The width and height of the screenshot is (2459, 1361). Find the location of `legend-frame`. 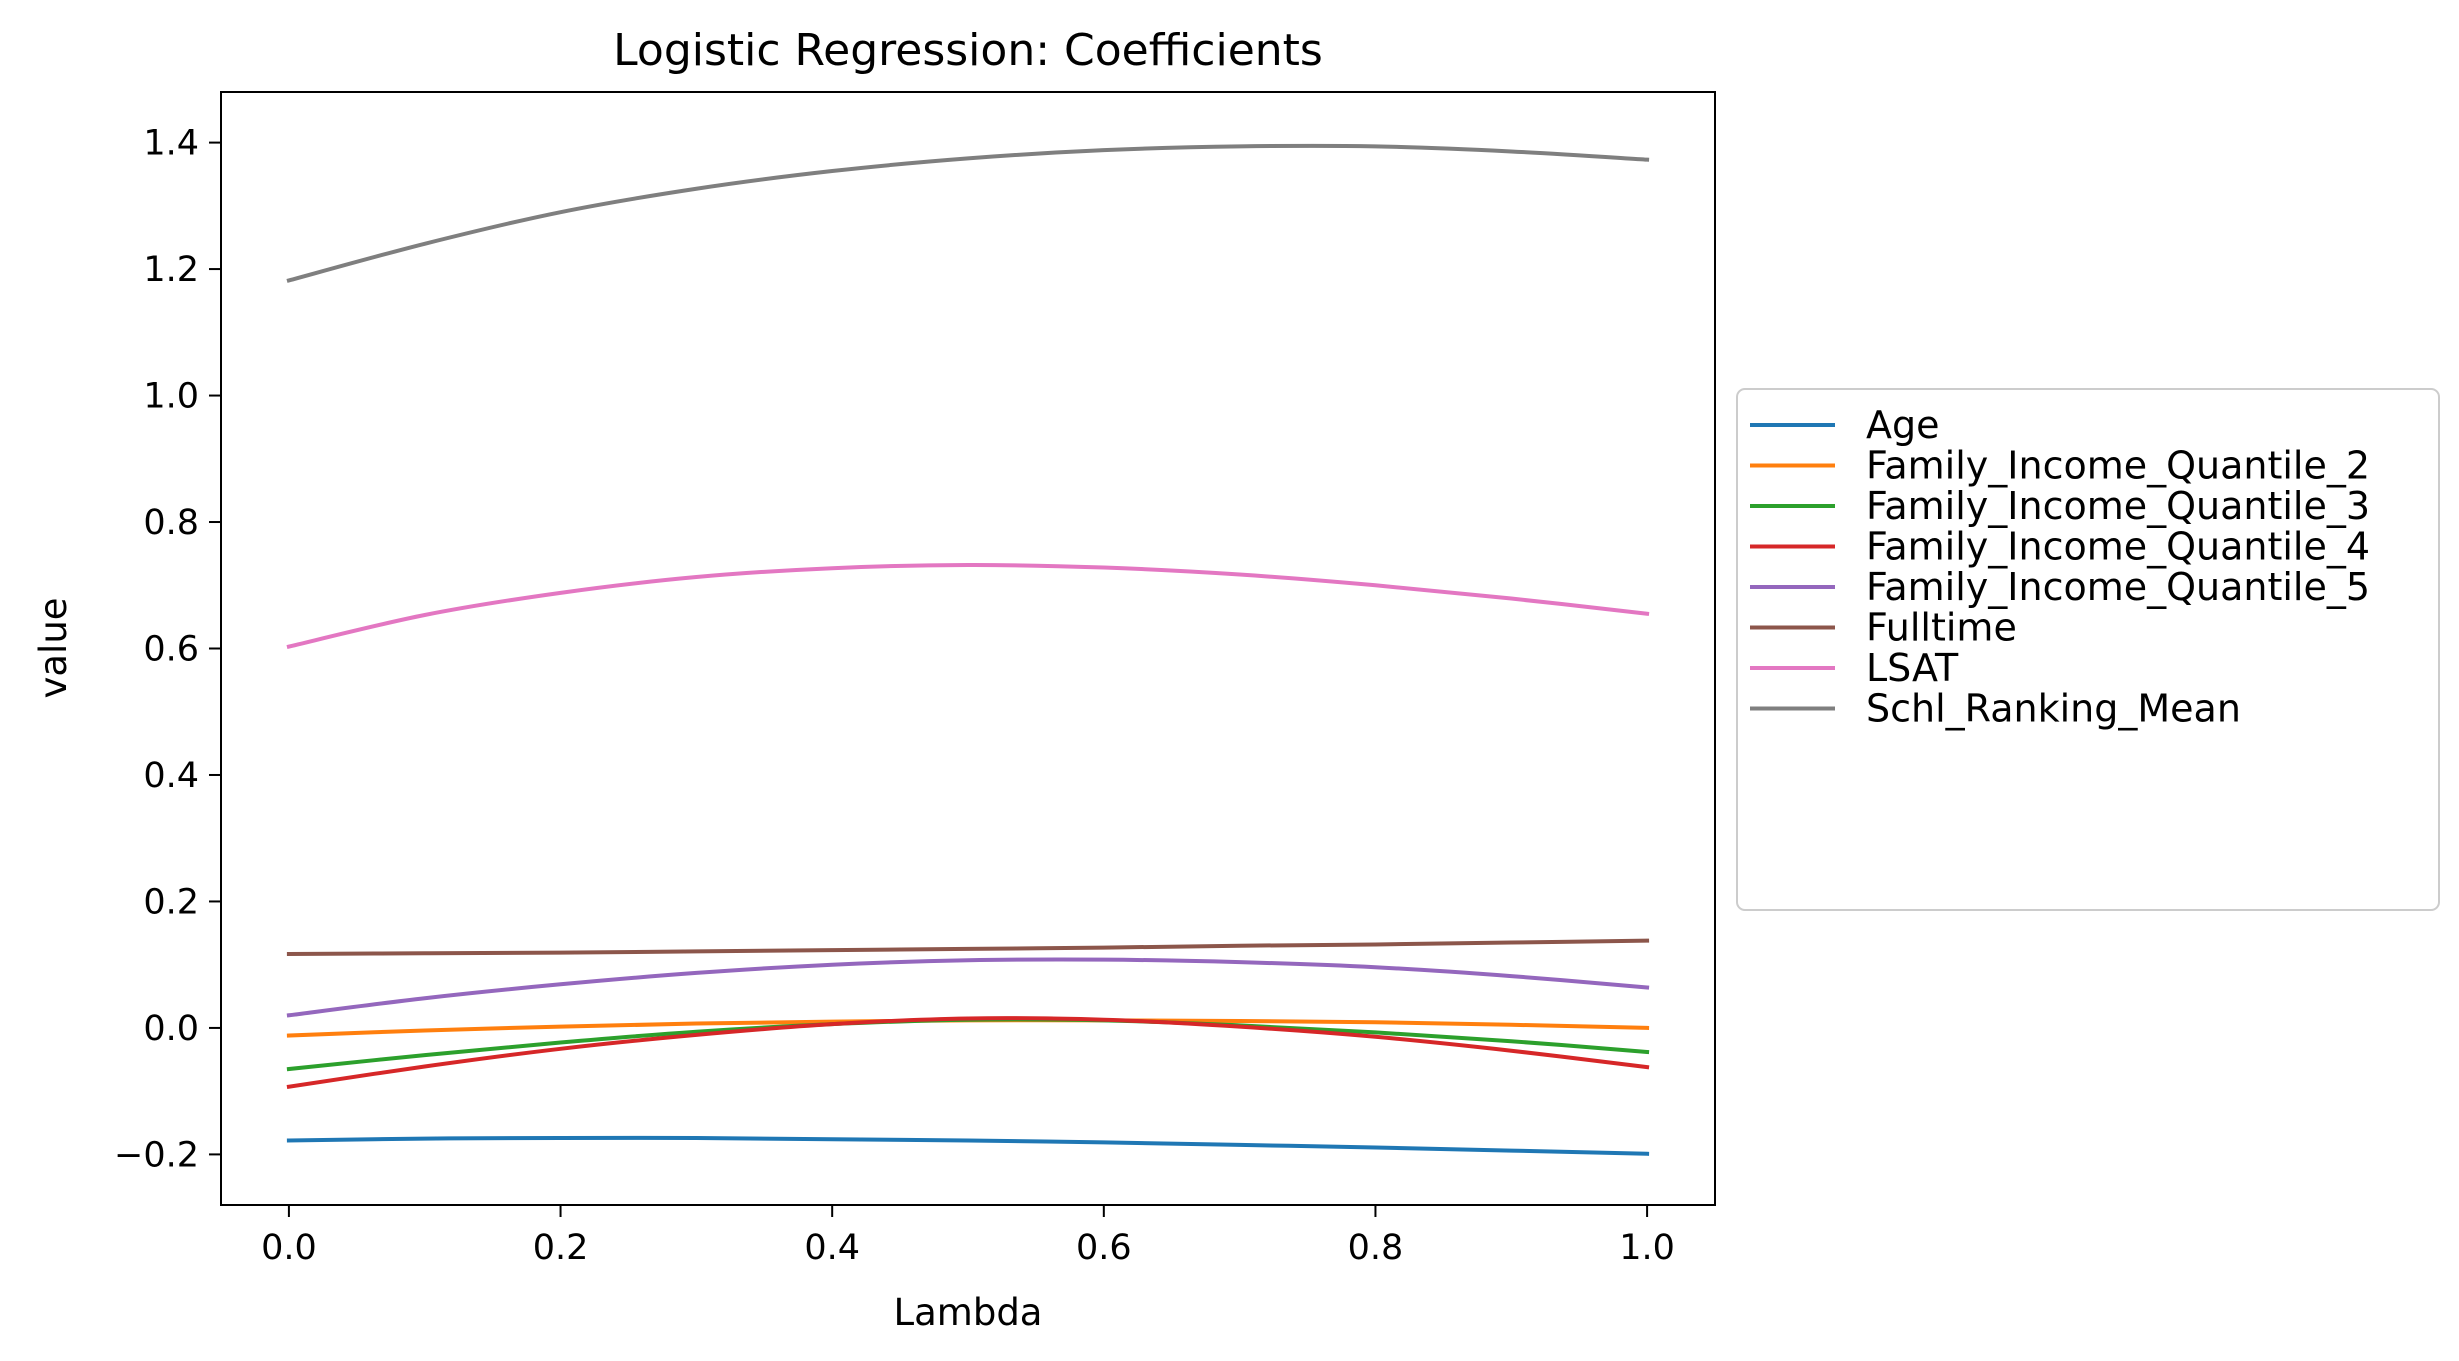

legend-frame is located at coordinates (2088, 649).